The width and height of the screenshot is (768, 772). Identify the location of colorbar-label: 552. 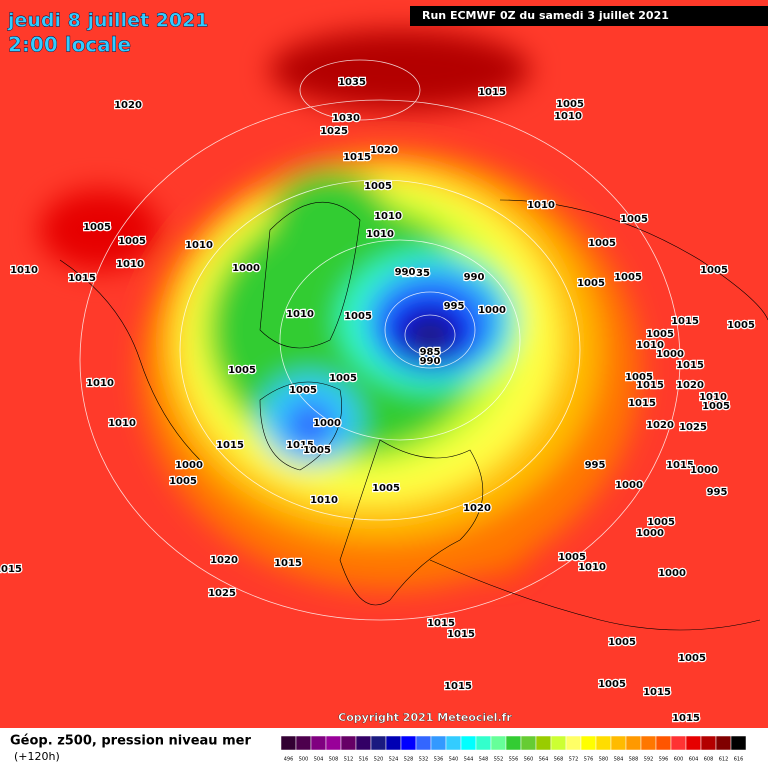
(499, 760).